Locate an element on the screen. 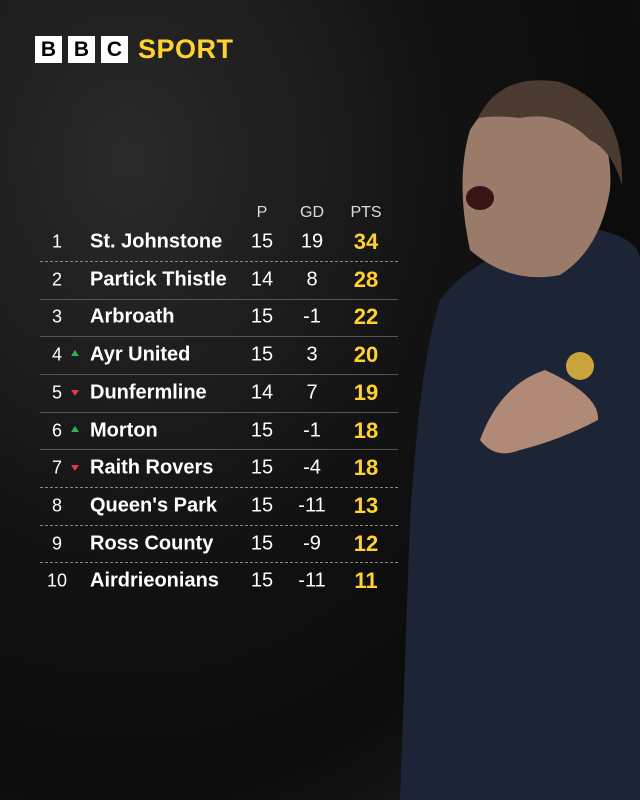  points: 12 is located at coordinates (366, 543).